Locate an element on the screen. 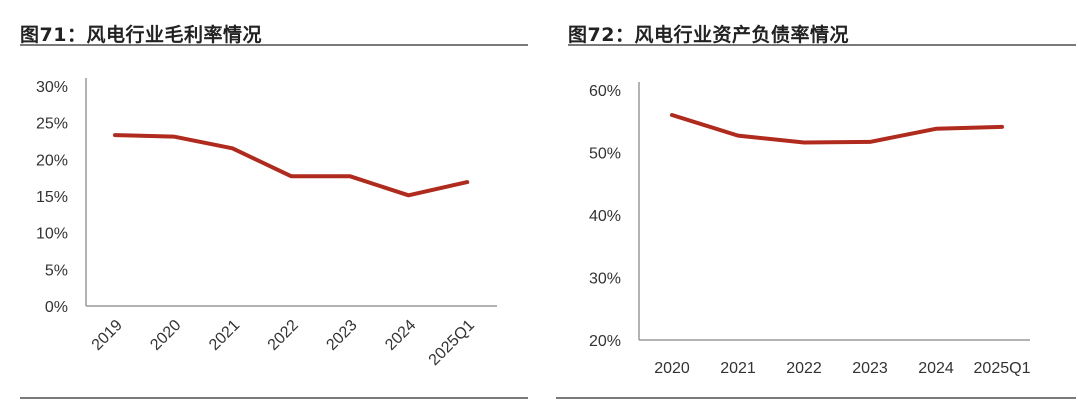 The height and width of the screenshot is (402, 1078). y-tick-label: 0% is located at coordinates (56, 307).